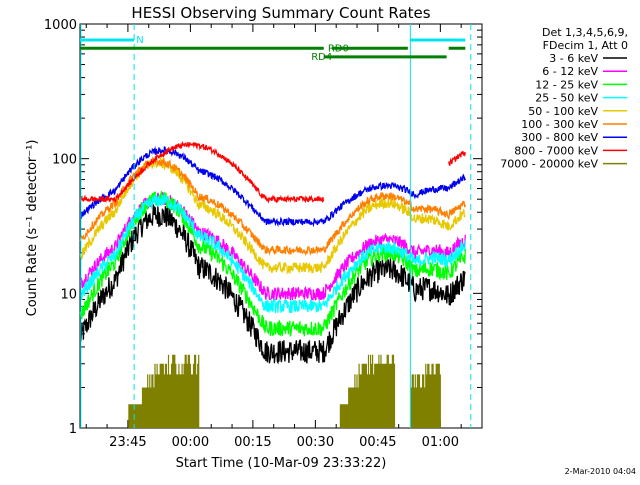  I want to click on series-line-800-7000-, so click(272, 172).